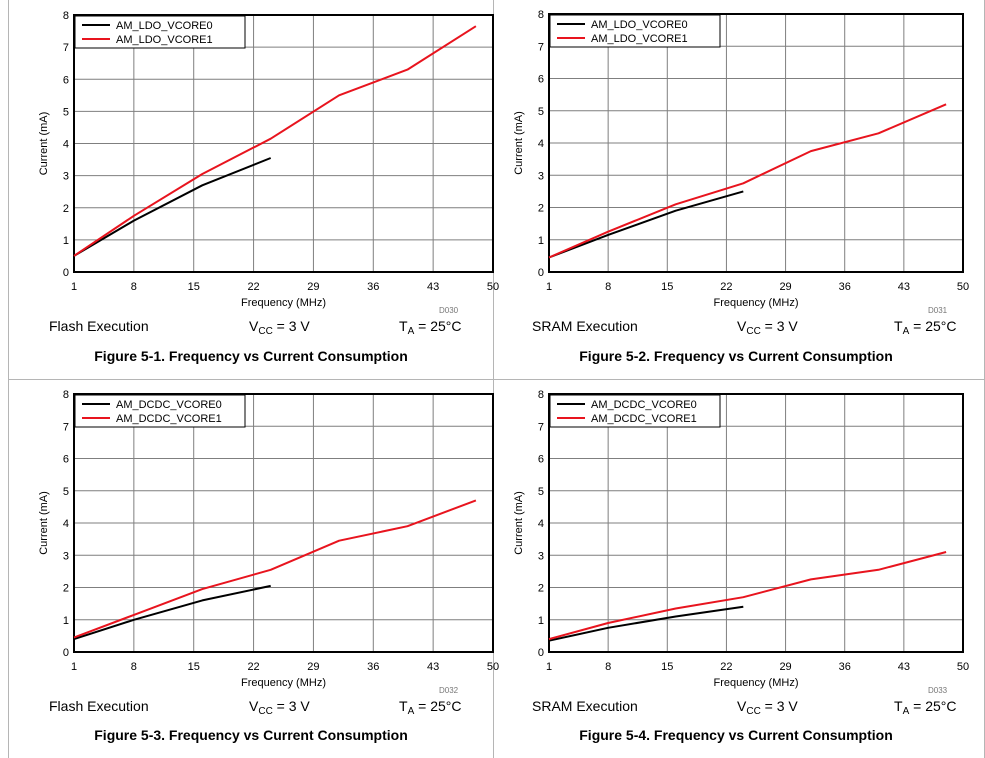 Image resolution: width=985 pixels, height=758 pixels. I want to click on legend-label: AM_DCDC_VCORE1, so click(644, 419).